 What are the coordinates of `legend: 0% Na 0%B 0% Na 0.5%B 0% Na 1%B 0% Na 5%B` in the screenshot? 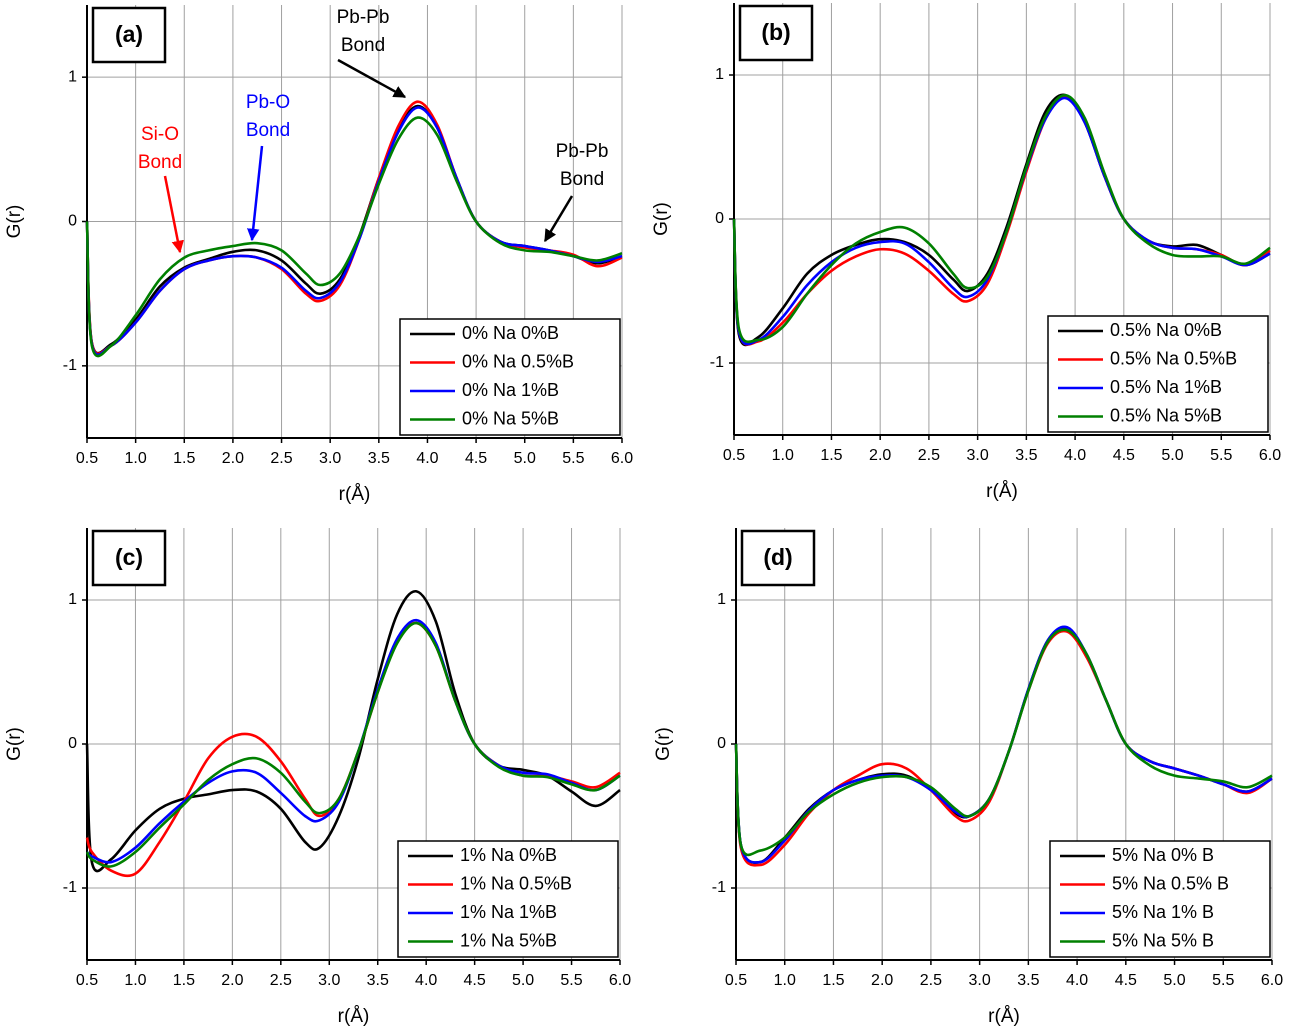 It's located at (510, 377).